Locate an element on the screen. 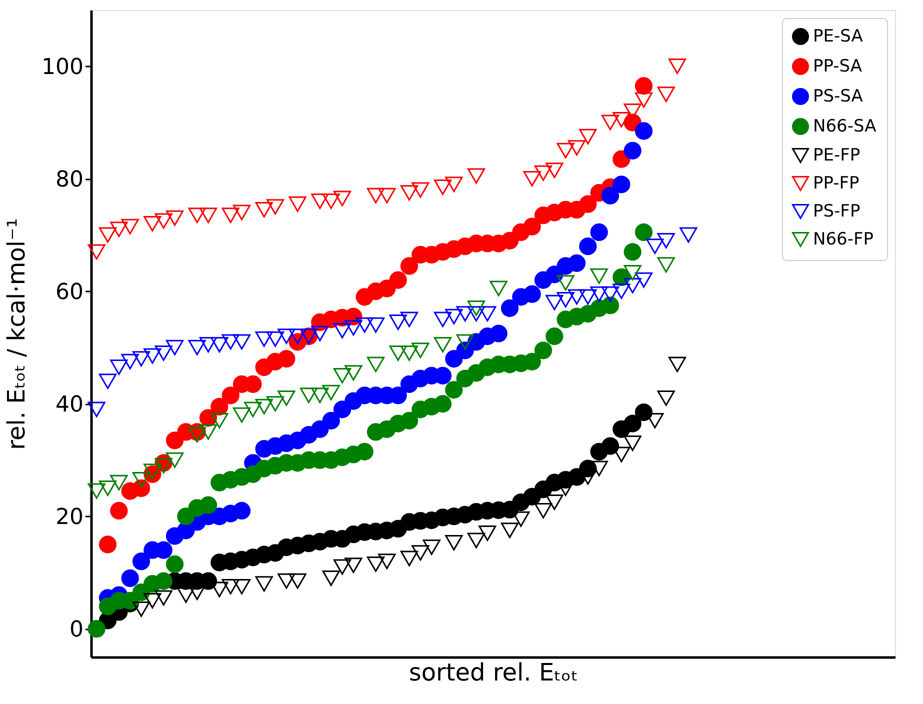 This screenshot has height=704, width=923. legend-label: N66-FP is located at coordinates (843, 240).